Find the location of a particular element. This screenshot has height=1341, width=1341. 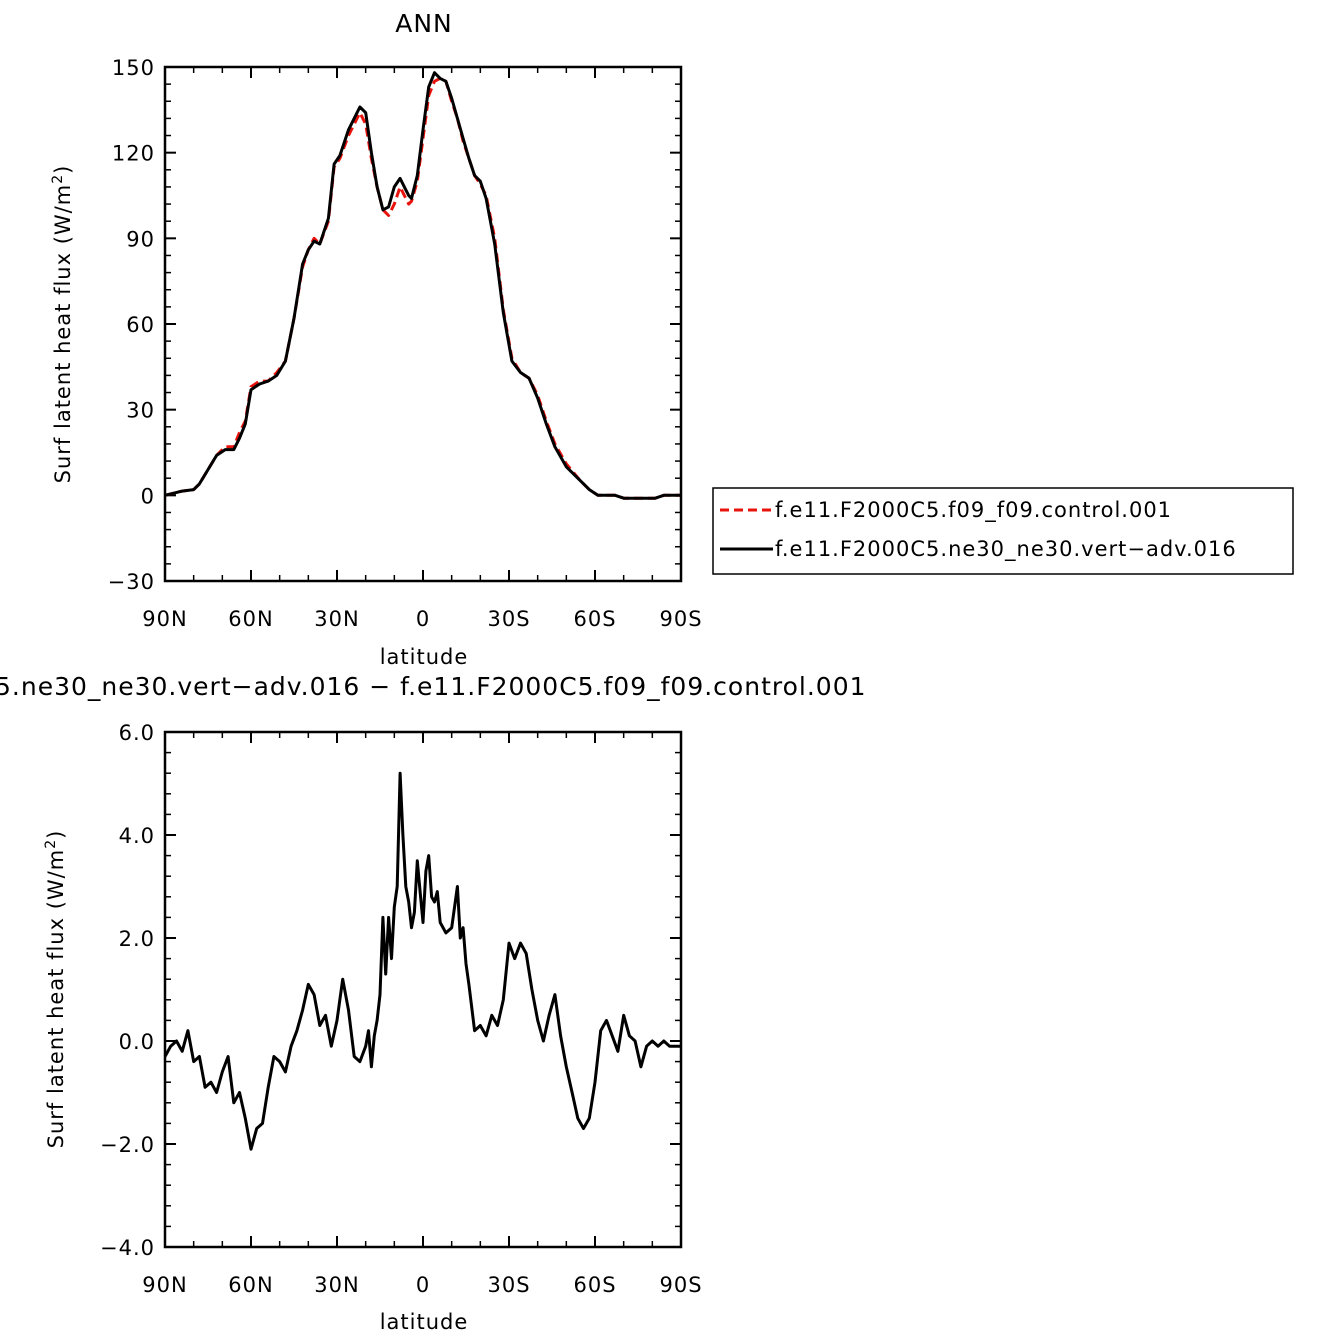

top-x-tick-label: 90S is located at coordinates (680, 619).